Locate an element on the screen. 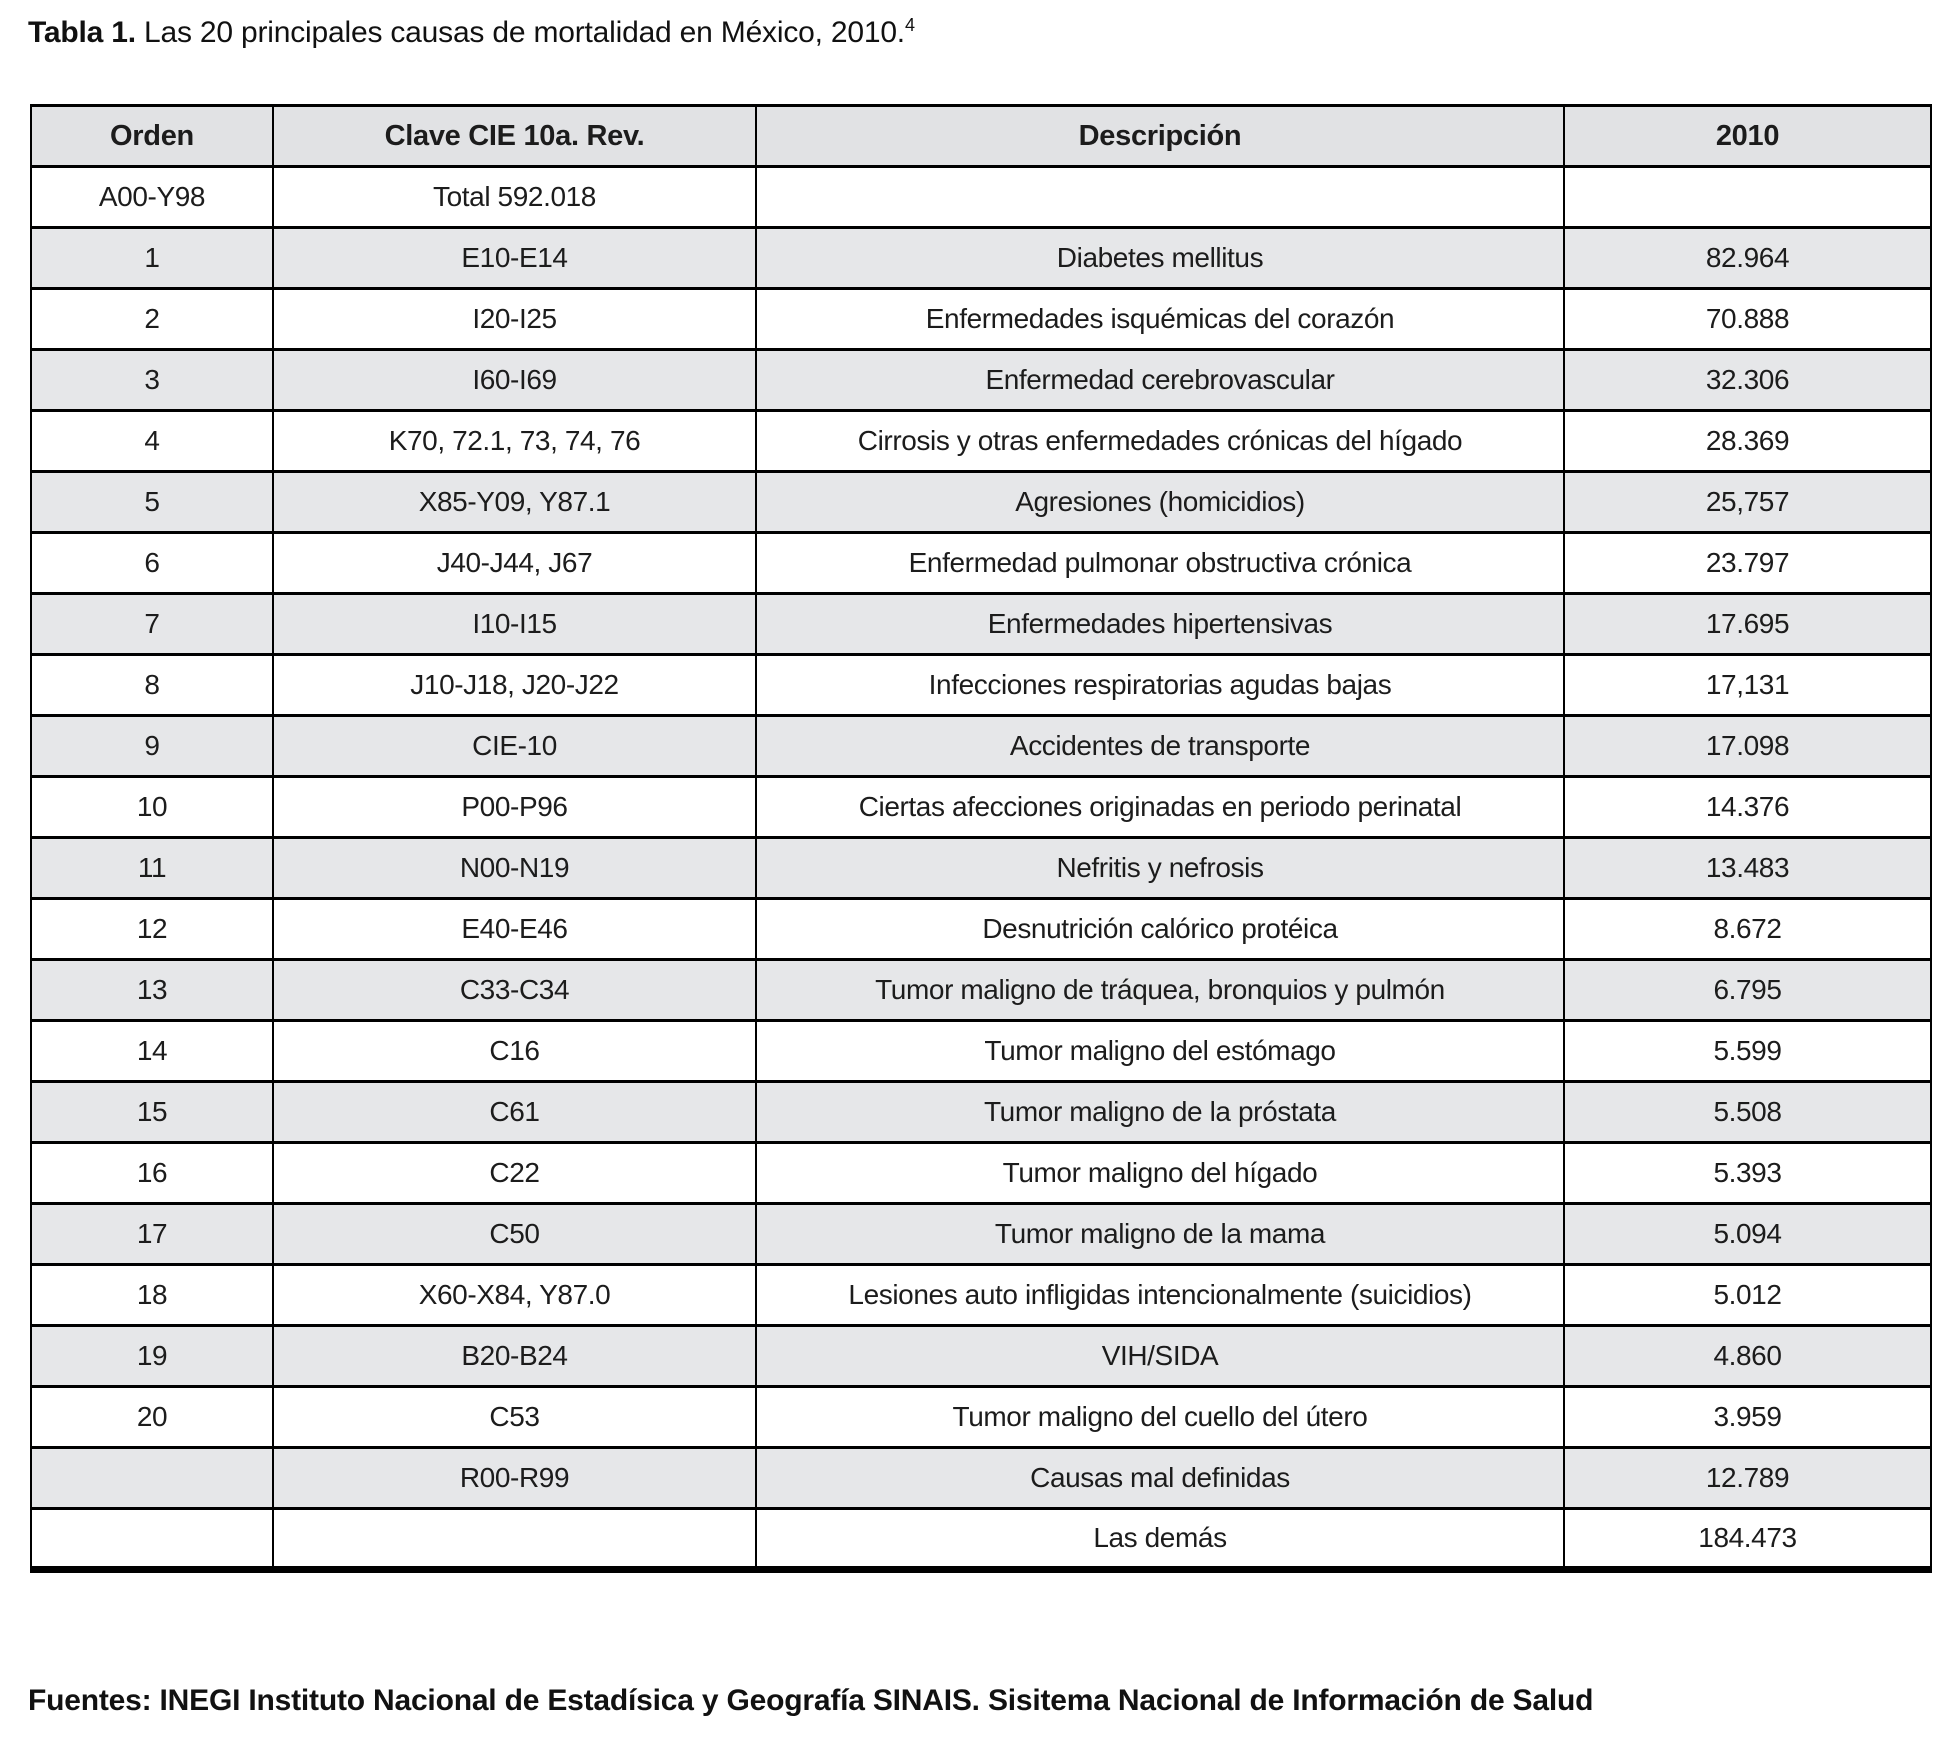  col-header-descripcion: Descripción is located at coordinates (1160, 136).